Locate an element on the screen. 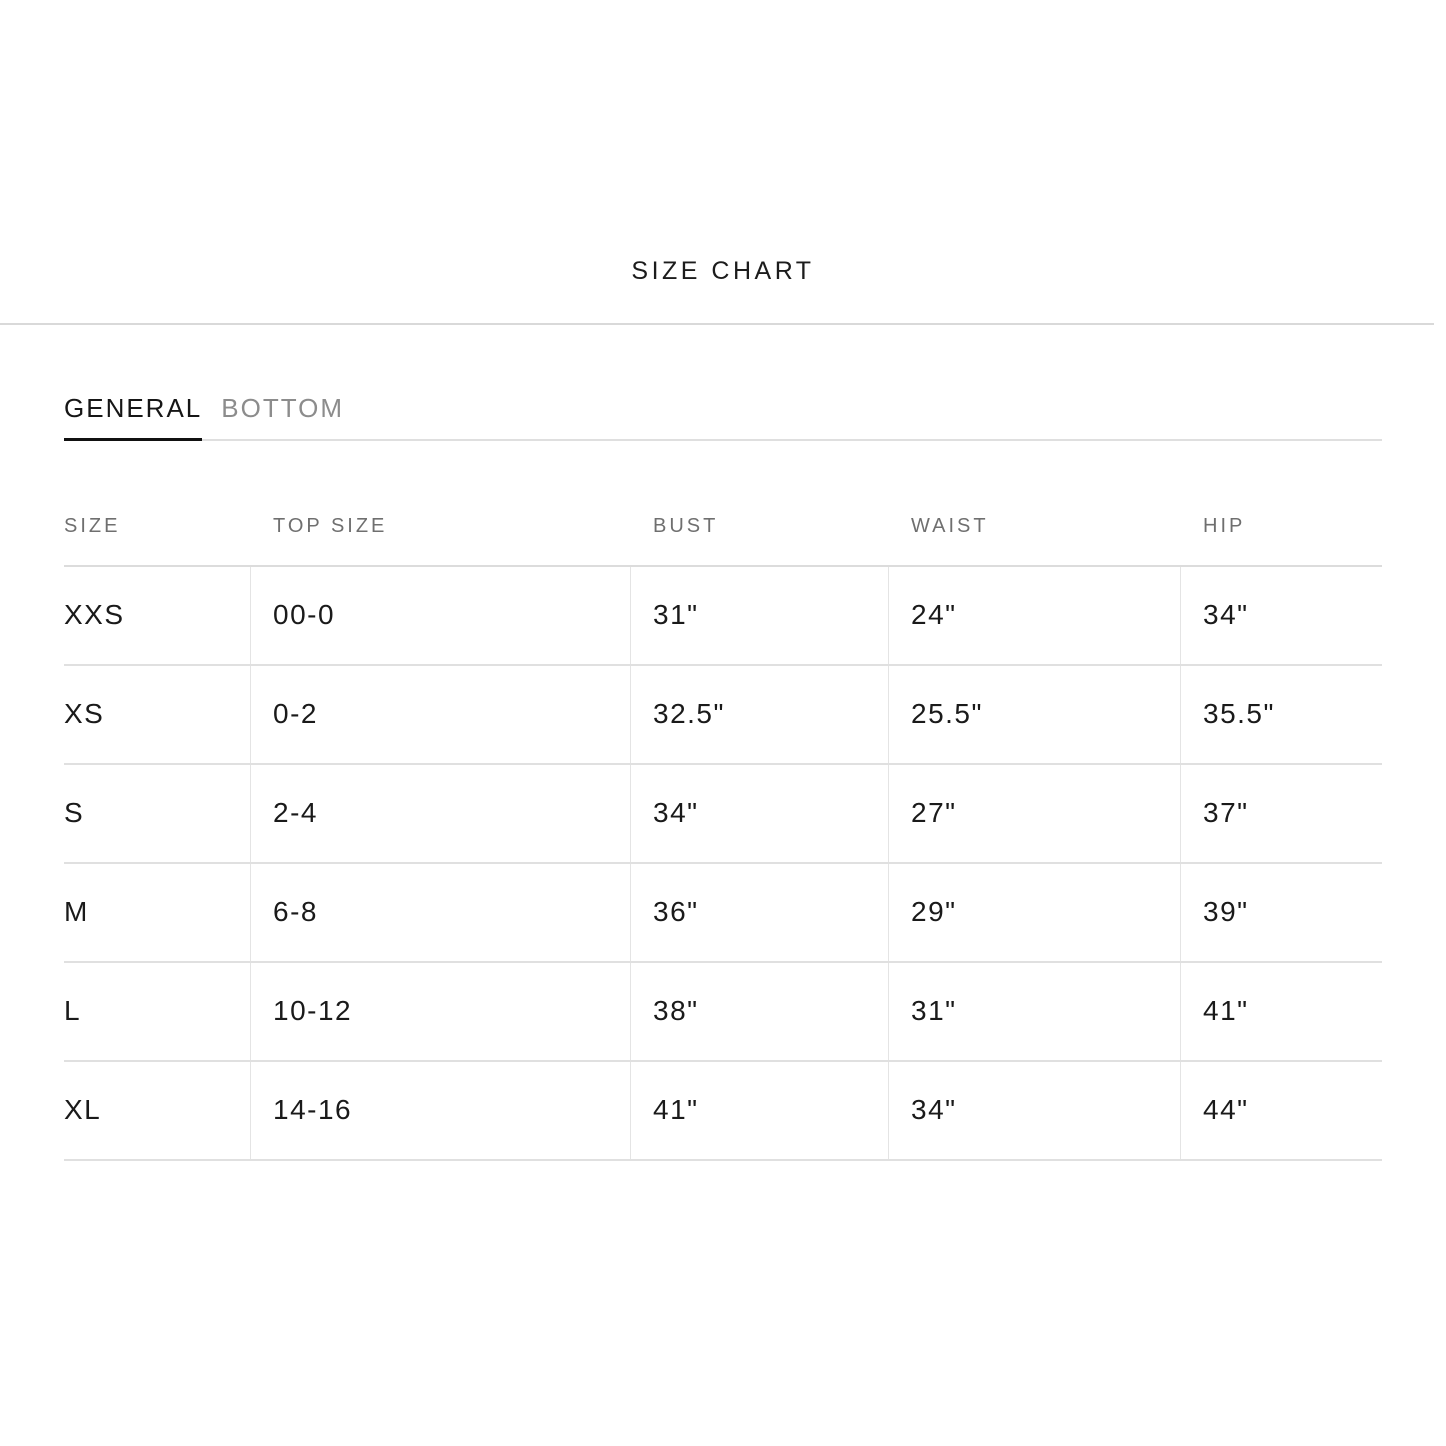  table-row: S 2-4 34" 27" 37" is located at coordinates (723, 814).